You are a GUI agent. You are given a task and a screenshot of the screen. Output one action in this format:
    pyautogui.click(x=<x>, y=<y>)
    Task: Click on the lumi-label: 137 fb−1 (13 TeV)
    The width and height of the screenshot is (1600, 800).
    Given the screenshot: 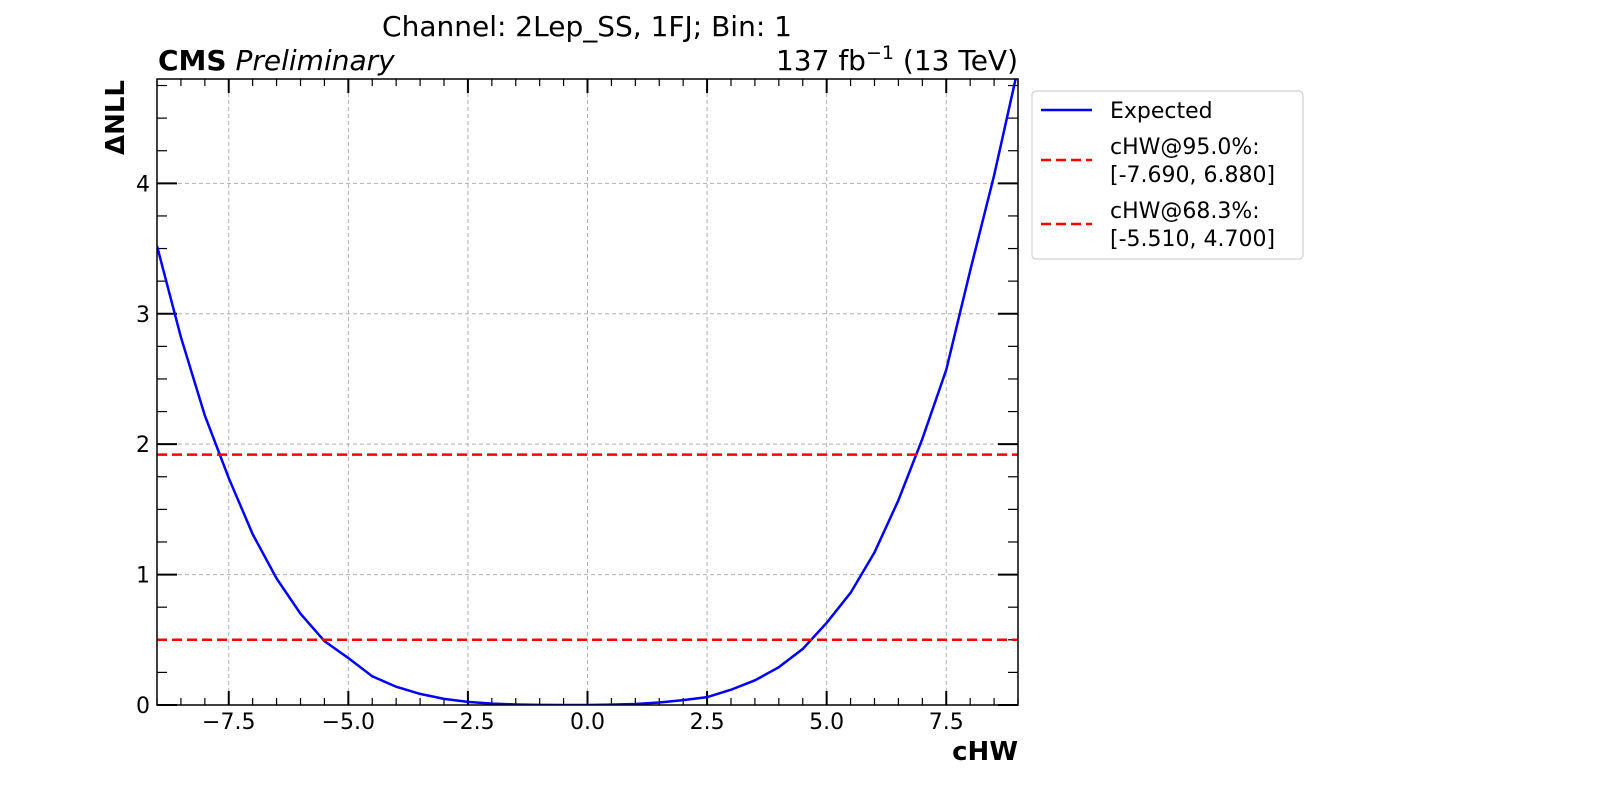 What is the action you would take?
    pyautogui.click(x=897, y=59)
    